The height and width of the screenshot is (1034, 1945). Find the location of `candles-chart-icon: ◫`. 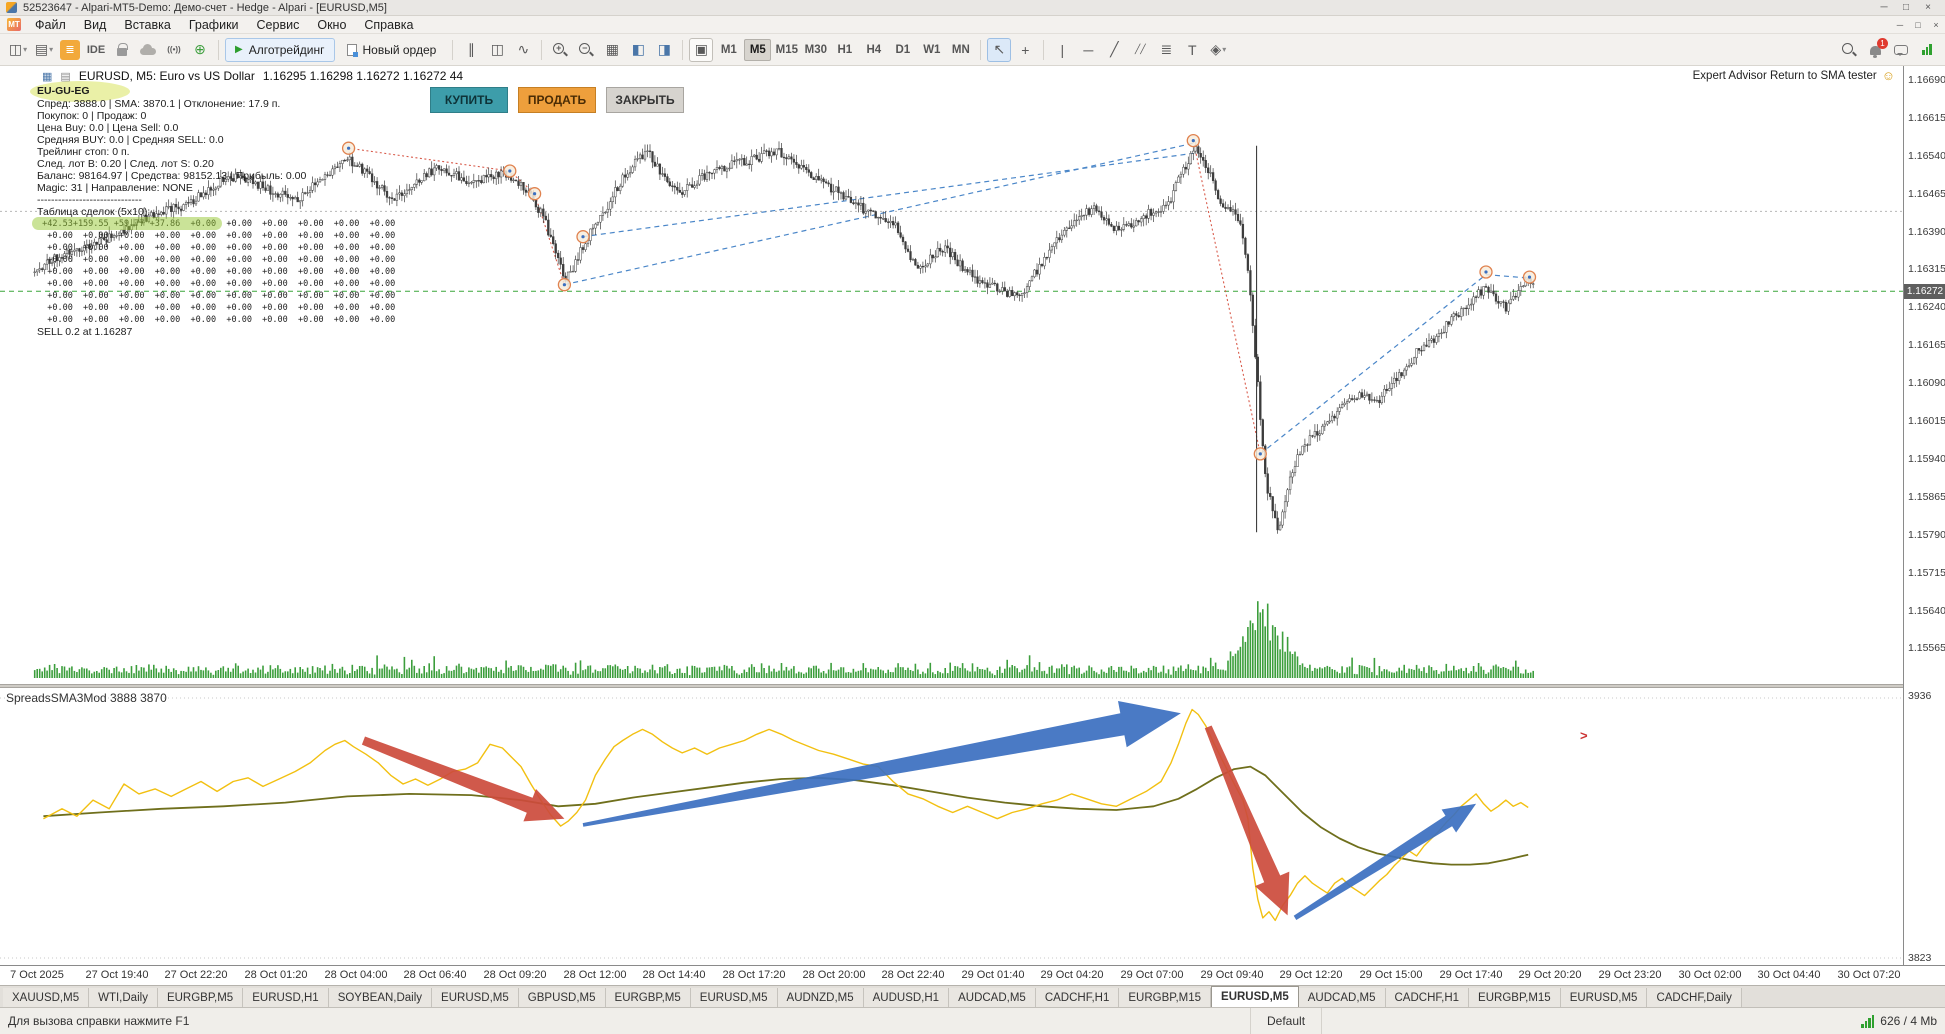

candles-chart-icon: ◫ is located at coordinates (497, 49).